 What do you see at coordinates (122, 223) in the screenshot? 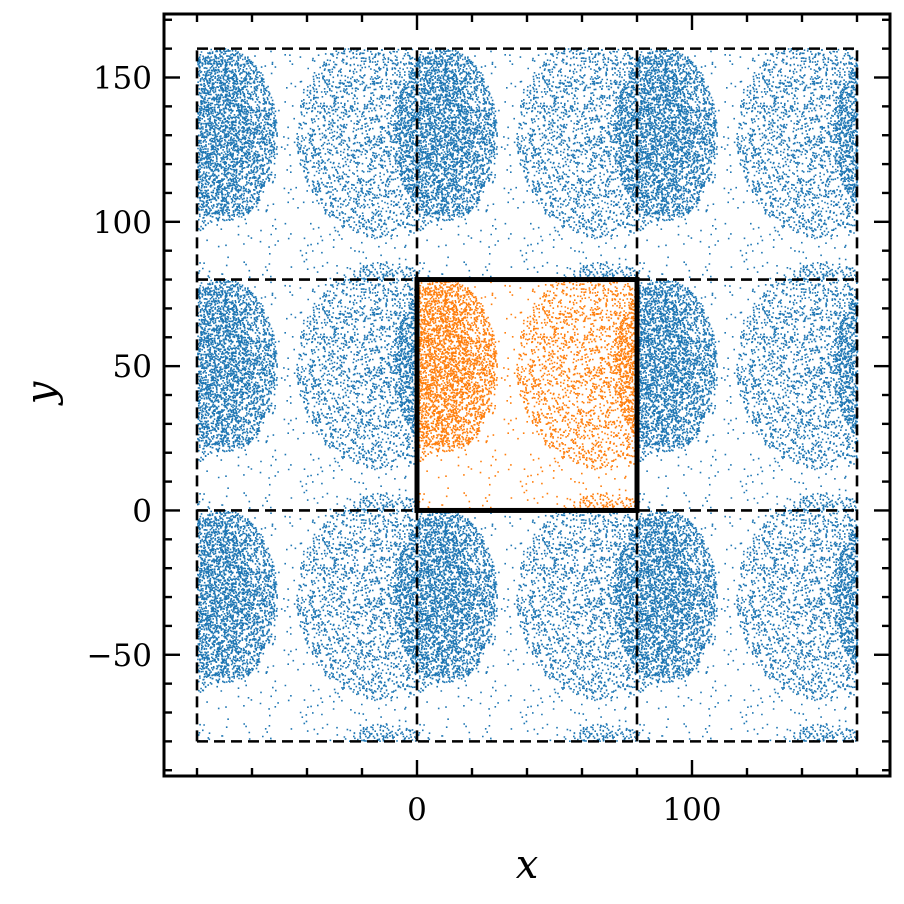
I see `y-tick-label: 100` at bounding box center [122, 223].